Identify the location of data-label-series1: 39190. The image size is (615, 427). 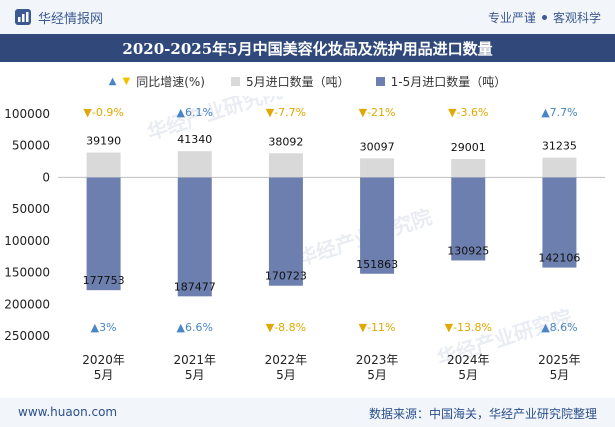
(103, 141).